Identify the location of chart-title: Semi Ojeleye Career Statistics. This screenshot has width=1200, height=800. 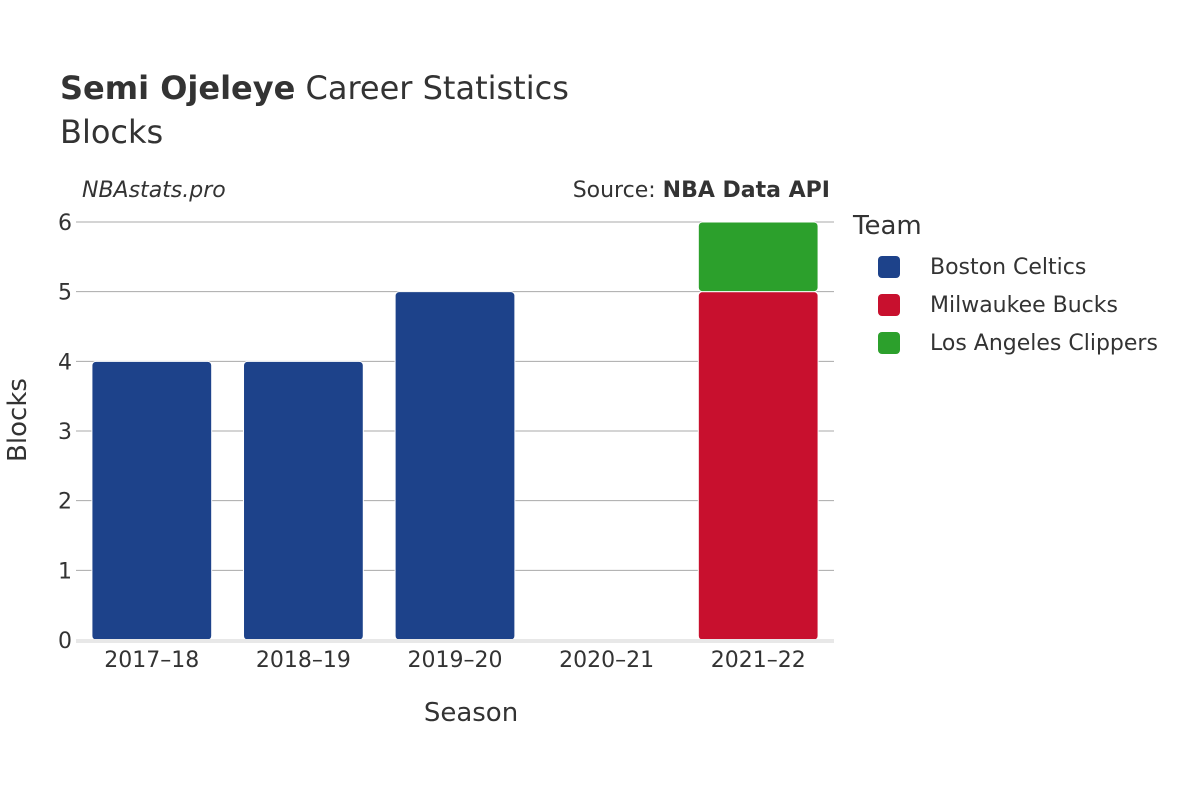
(314, 88).